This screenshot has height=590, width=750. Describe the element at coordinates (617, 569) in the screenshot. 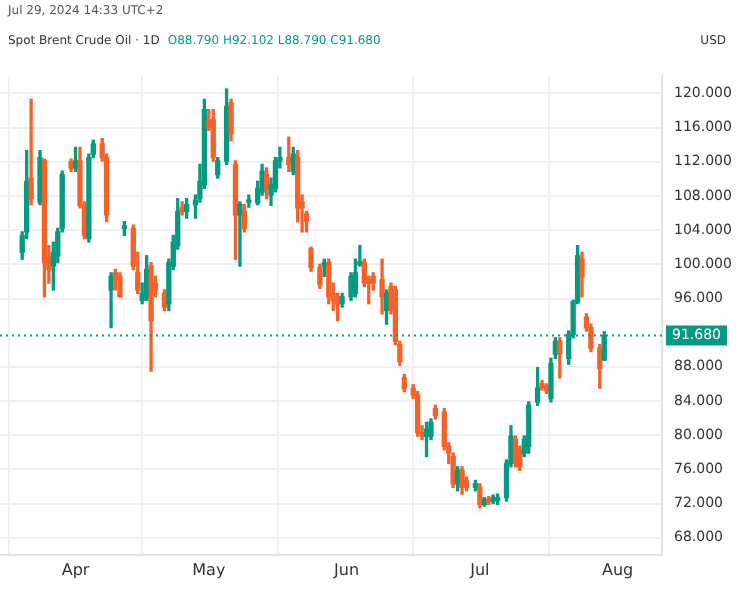

I see `x-tick-label: Aug` at that location.